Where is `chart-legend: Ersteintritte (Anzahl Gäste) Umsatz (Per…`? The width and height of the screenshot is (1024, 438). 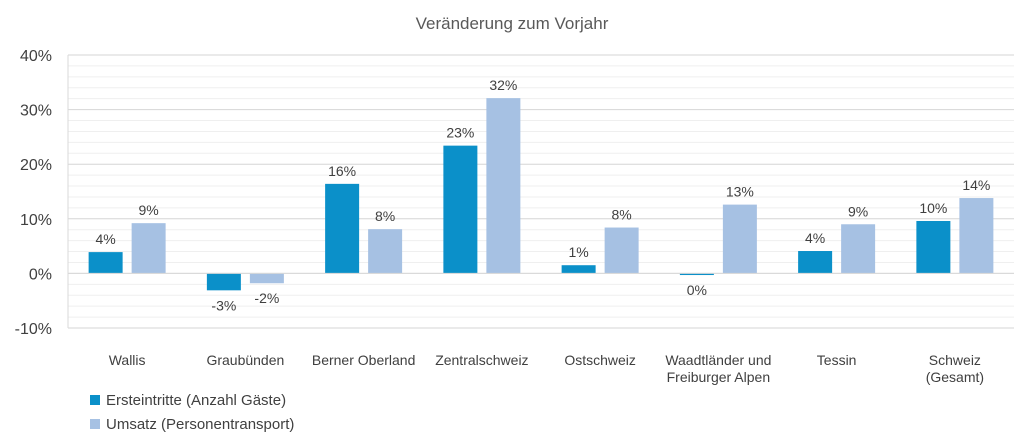
chart-legend: Ersteintritte (Anzahl Gäste) Umsatz (Per… is located at coordinates (192, 412).